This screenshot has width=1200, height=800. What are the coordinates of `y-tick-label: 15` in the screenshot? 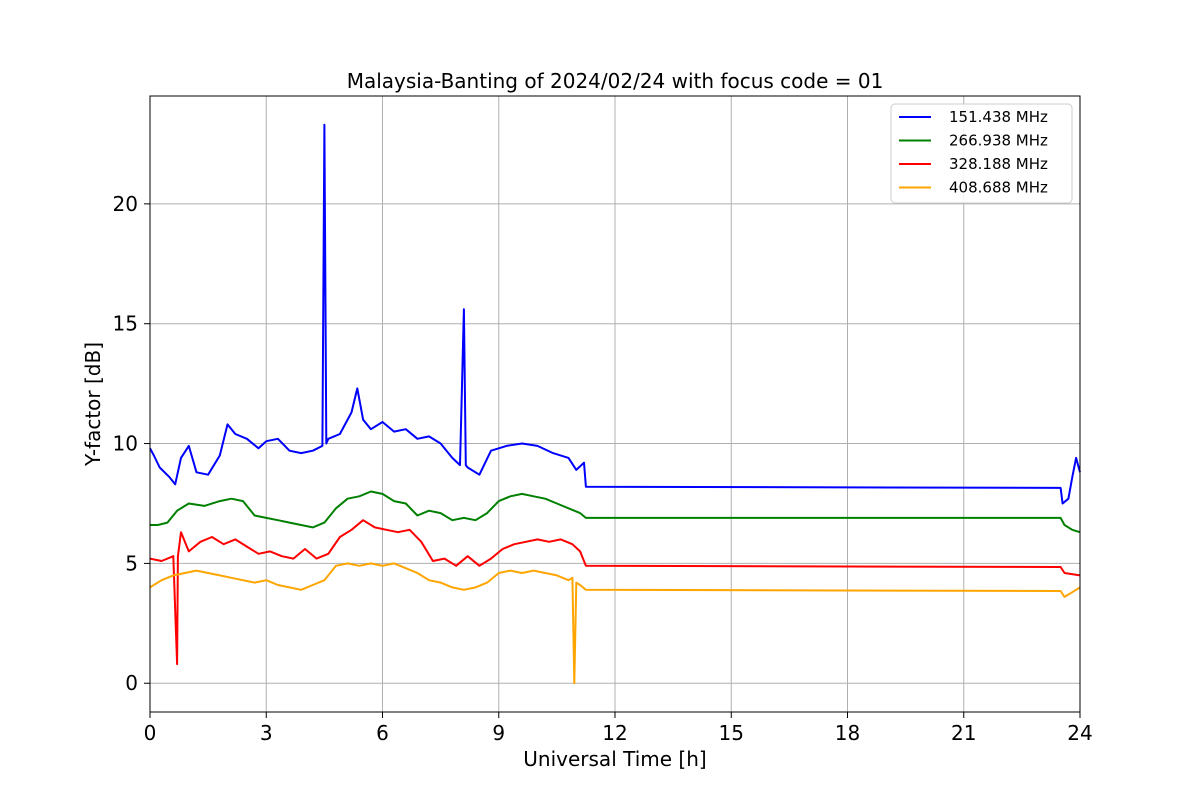 It's located at (125, 324).